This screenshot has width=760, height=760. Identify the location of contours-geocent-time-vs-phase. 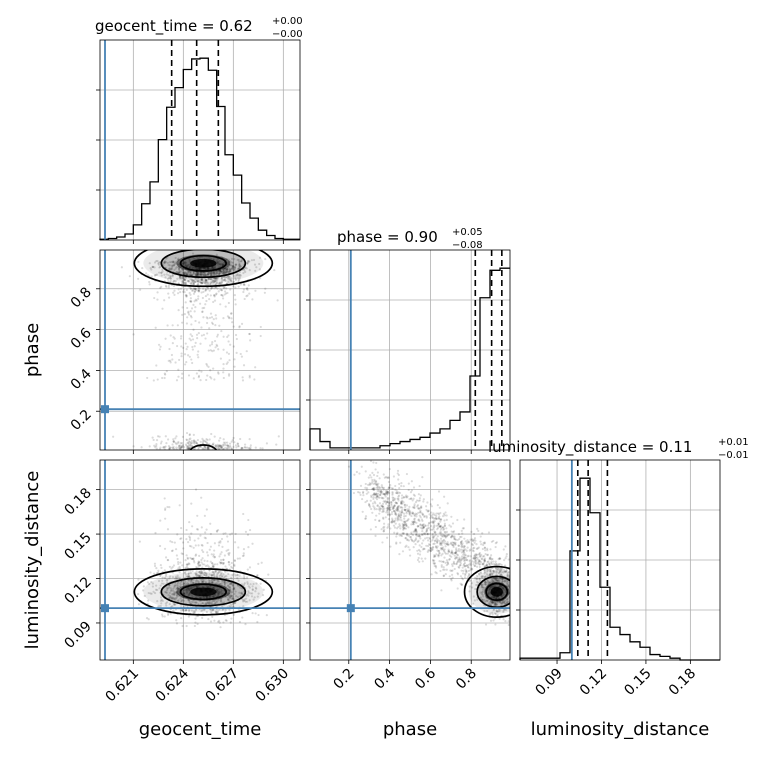
(203, 350).